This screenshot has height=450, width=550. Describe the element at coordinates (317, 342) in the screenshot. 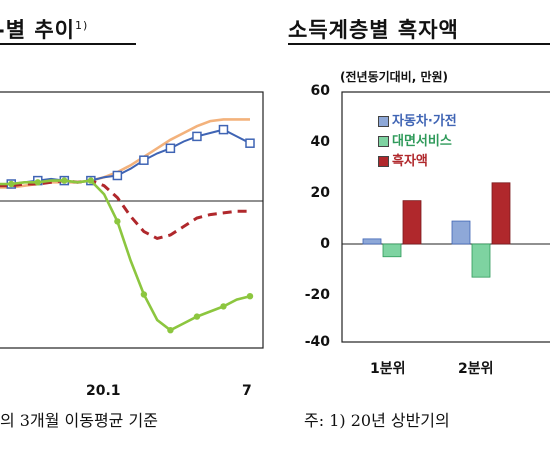

I see `right-y-tick-neg40: -40` at that location.